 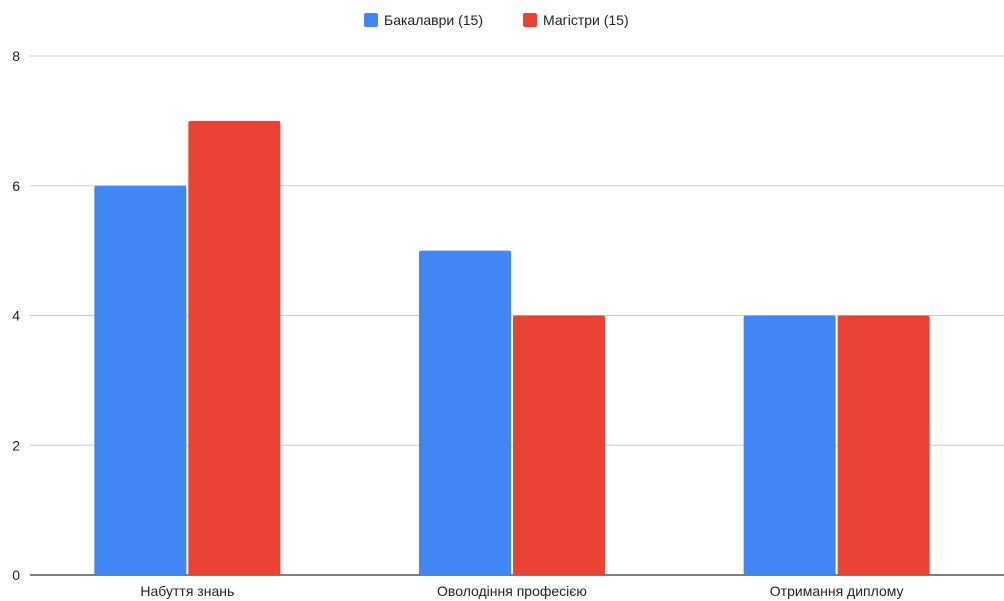 I want to click on legend-label: Бакалаври (15), so click(x=433, y=20).